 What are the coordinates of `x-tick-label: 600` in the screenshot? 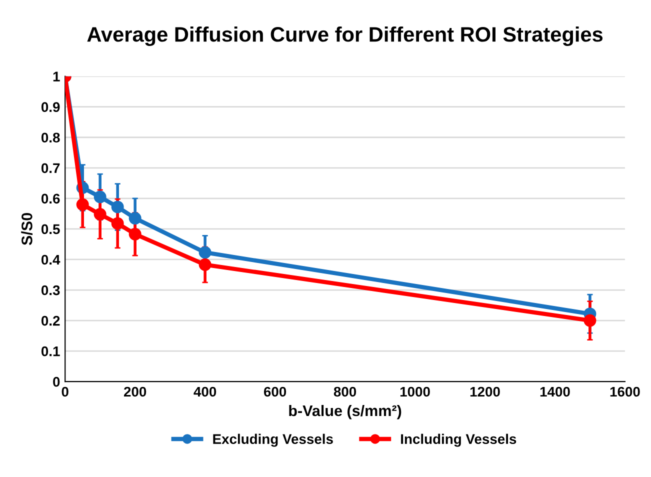 It's located at (275, 391).